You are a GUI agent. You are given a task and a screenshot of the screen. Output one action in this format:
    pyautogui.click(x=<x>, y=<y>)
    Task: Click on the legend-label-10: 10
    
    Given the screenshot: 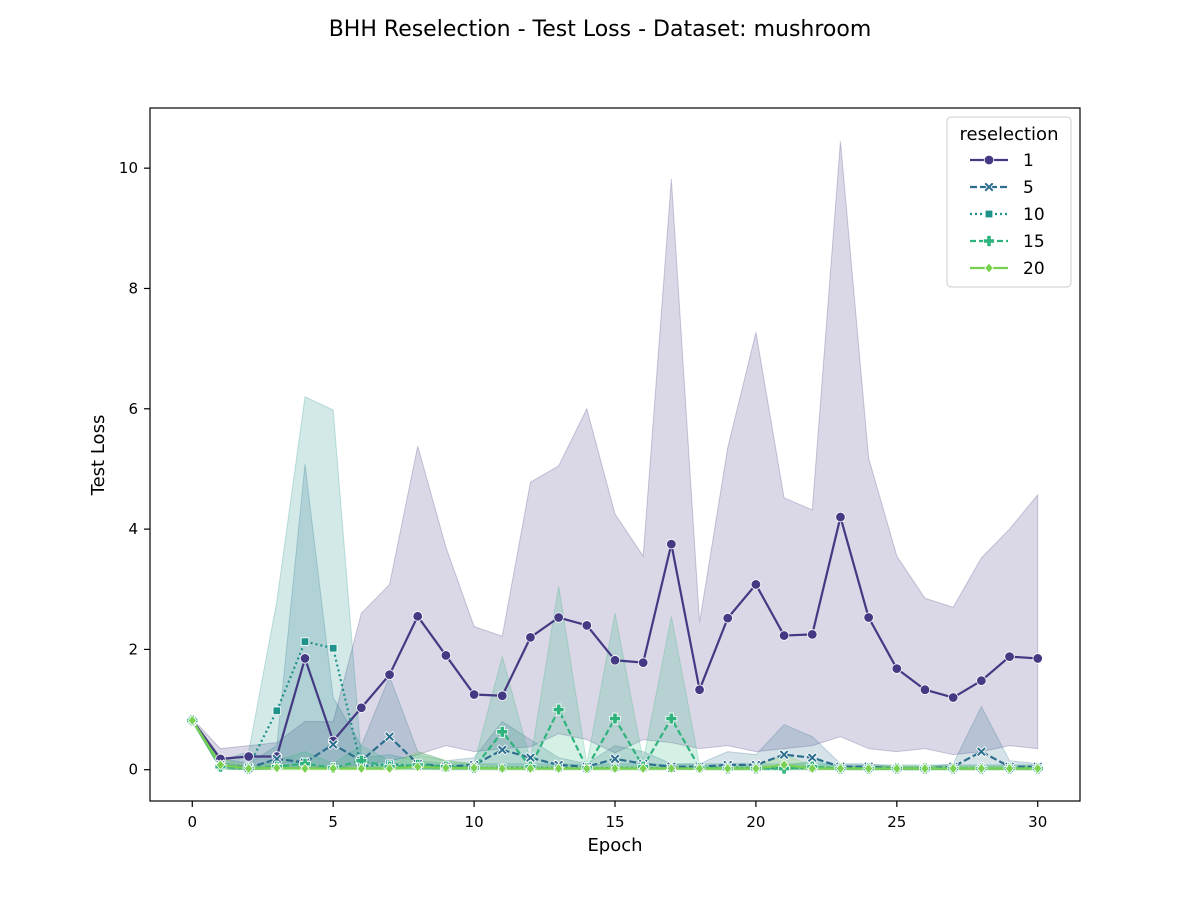 What is the action you would take?
    pyautogui.click(x=1034, y=215)
    